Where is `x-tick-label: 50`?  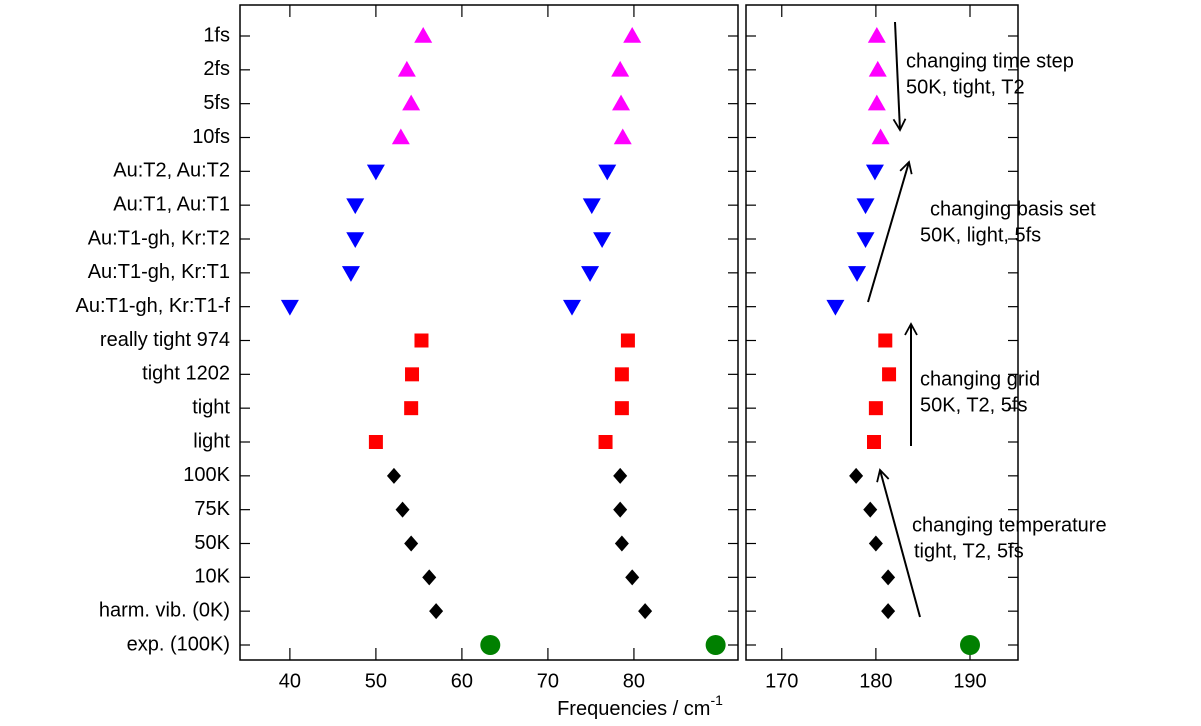
x-tick-label: 50 is located at coordinates (376, 681).